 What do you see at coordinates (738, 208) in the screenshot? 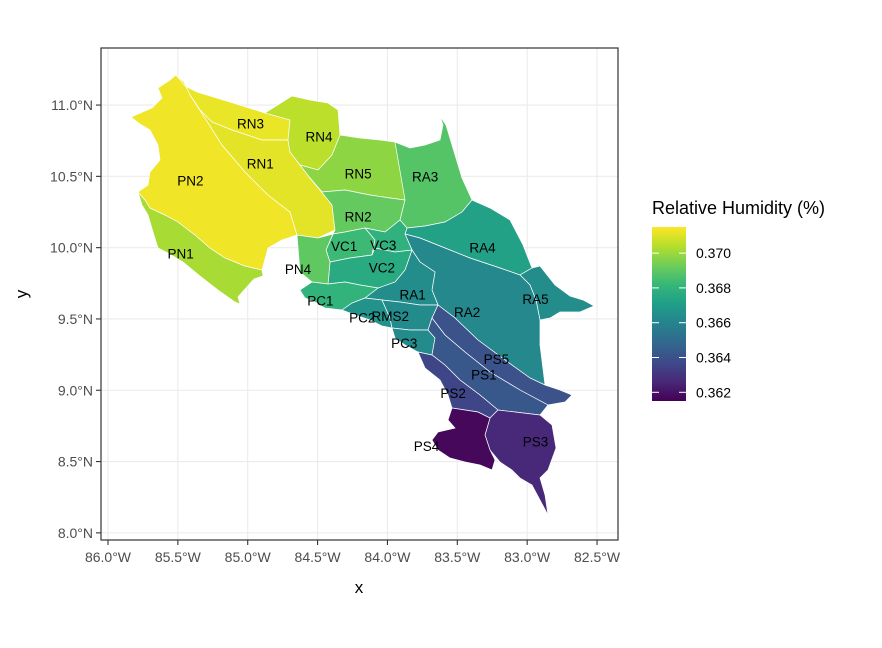
I see `legend-title: Relative Humidity (%)` at bounding box center [738, 208].